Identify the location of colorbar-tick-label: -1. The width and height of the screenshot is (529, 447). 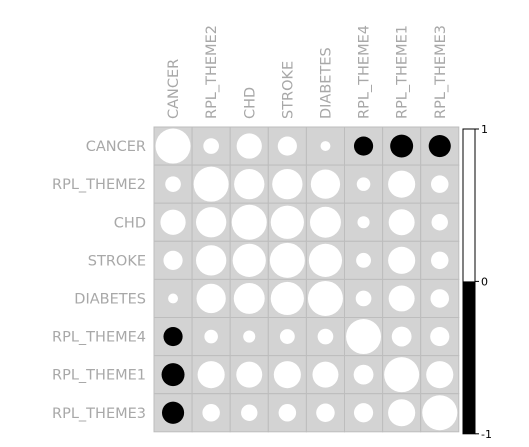
(486, 434).